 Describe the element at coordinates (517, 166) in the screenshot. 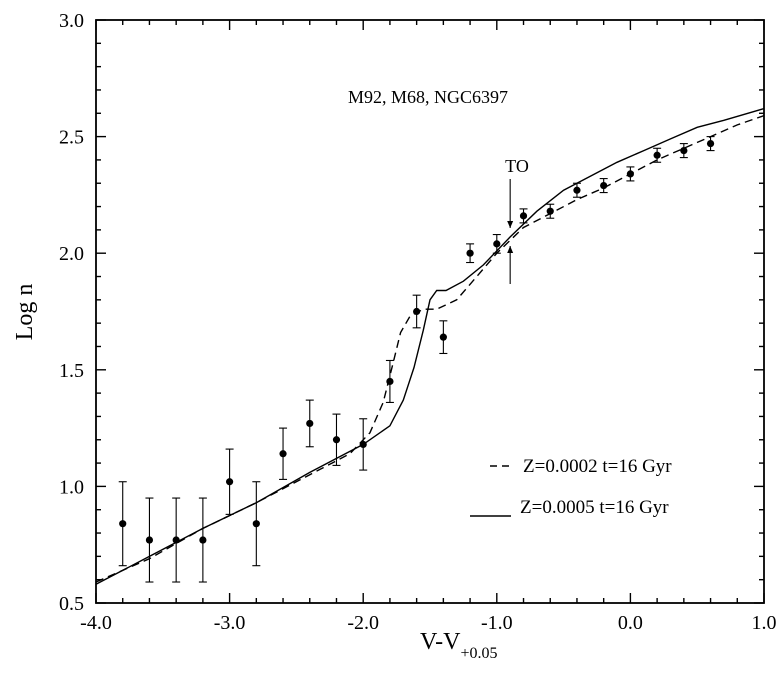

I see `to-label: TO` at that location.